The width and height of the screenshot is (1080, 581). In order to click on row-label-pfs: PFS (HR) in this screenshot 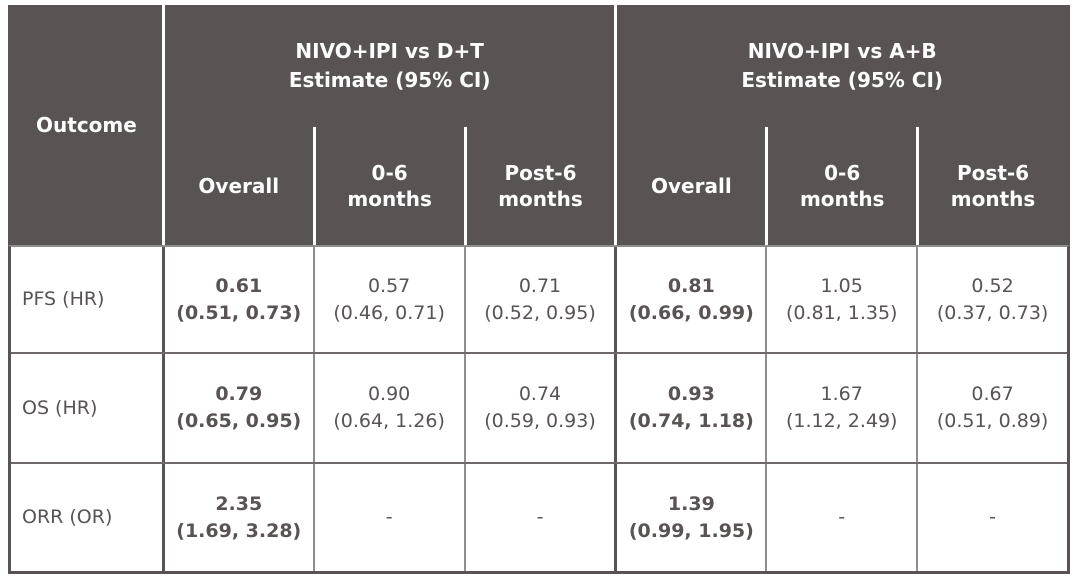, I will do `click(63, 299)`.